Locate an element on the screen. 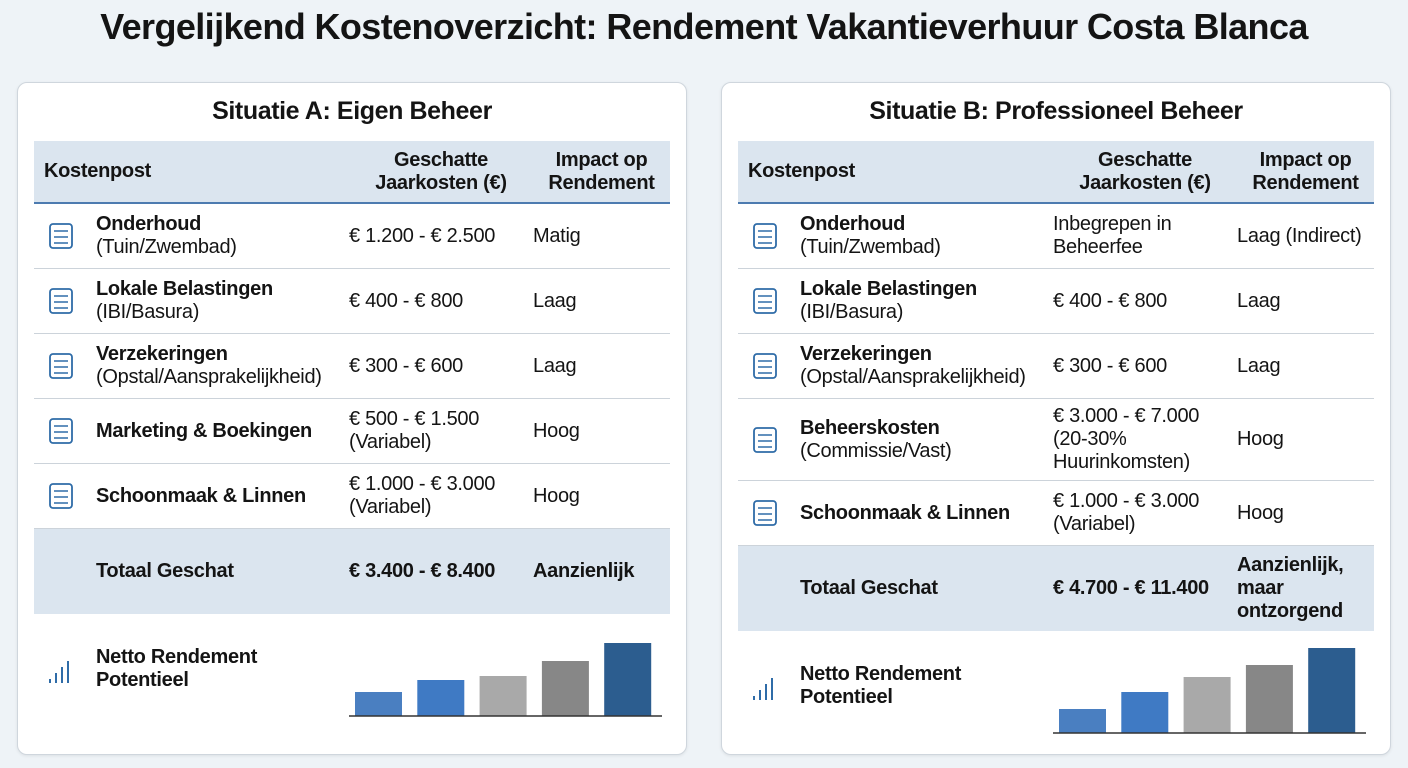 This screenshot has width=1408, height=768. cost-item: Marketing & Boekingen is located at coordinates (222, 431).